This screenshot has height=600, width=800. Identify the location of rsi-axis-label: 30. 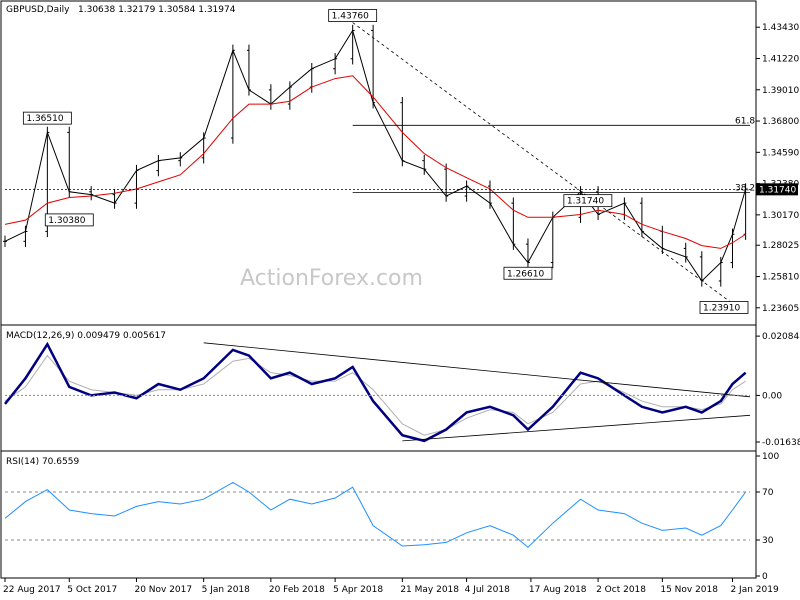
(768, 541).